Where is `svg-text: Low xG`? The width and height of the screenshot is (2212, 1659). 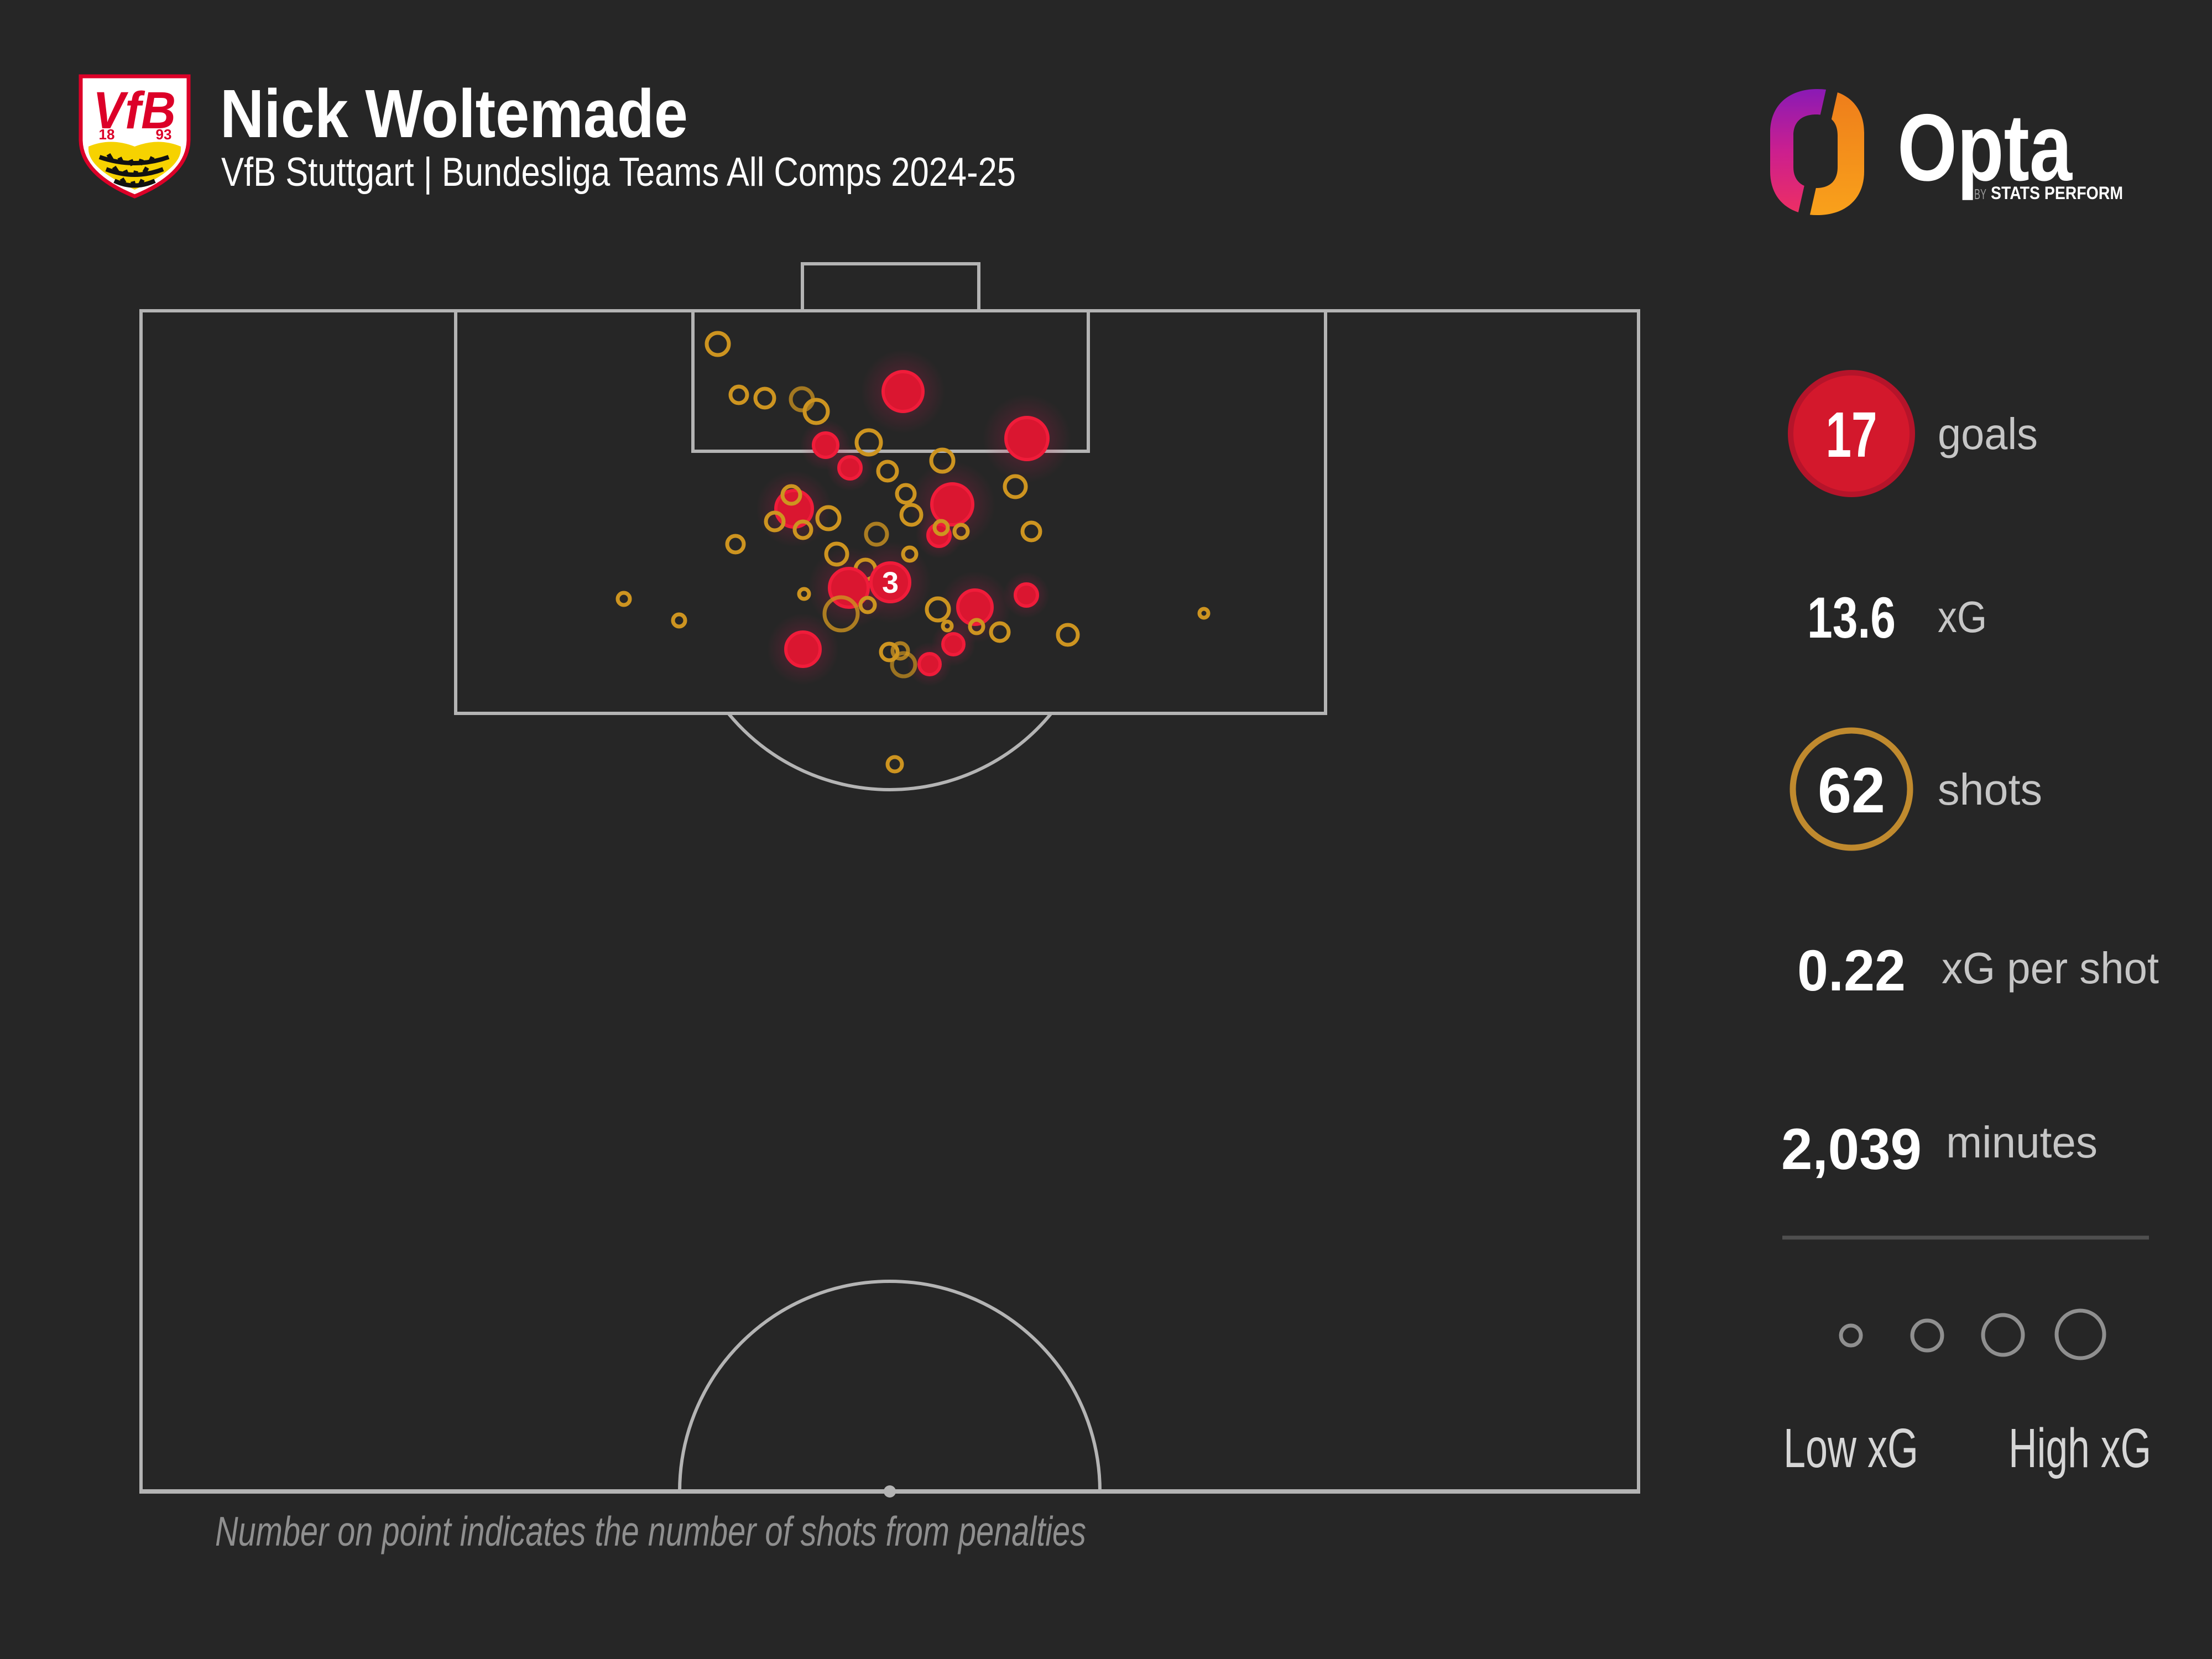 svg-text: Low xG is located at coordinates (1851, 1448).